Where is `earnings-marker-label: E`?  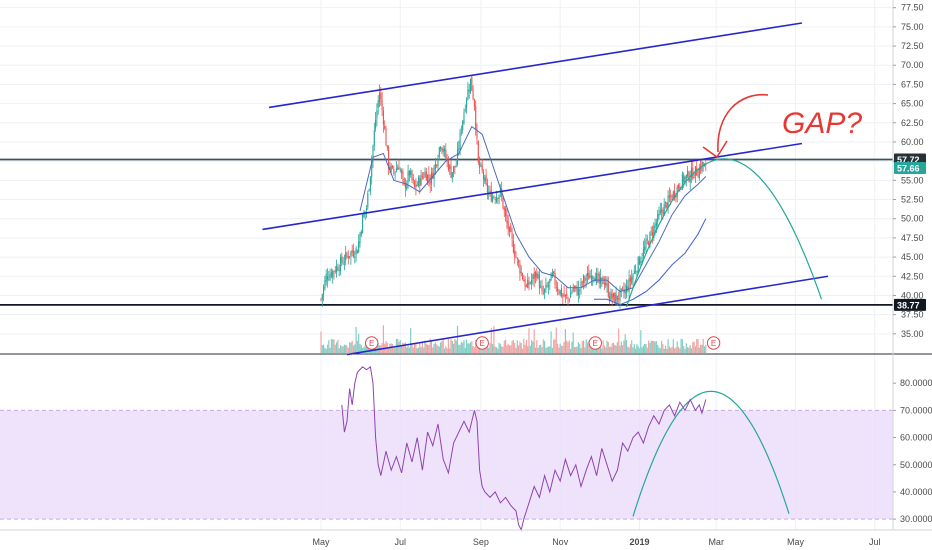 earnings-marker-label: E is located at coordinates (713, 343).